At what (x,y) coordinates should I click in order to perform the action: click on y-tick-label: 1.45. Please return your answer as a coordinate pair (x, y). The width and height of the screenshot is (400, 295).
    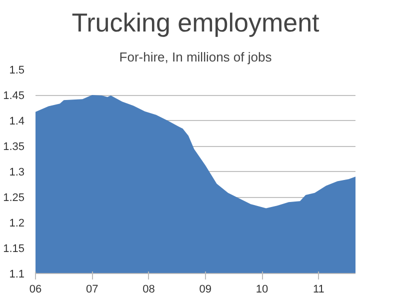
    Looking at the image, I should click on (14, 96).